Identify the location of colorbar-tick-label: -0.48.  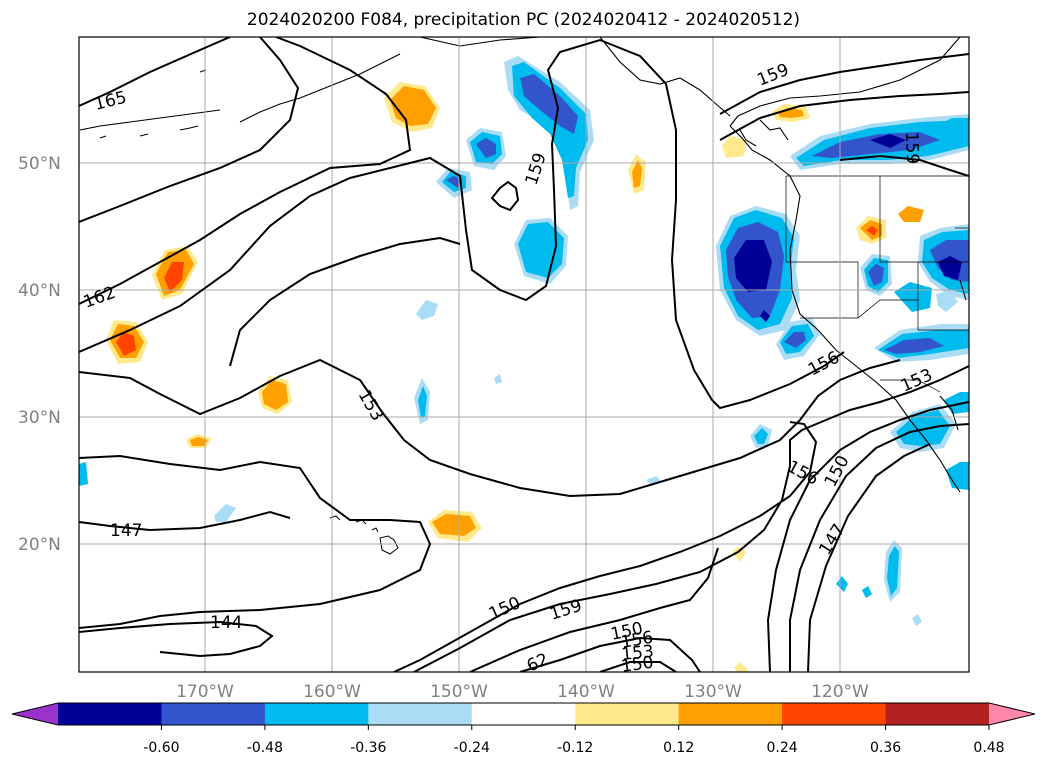
(265, 748).